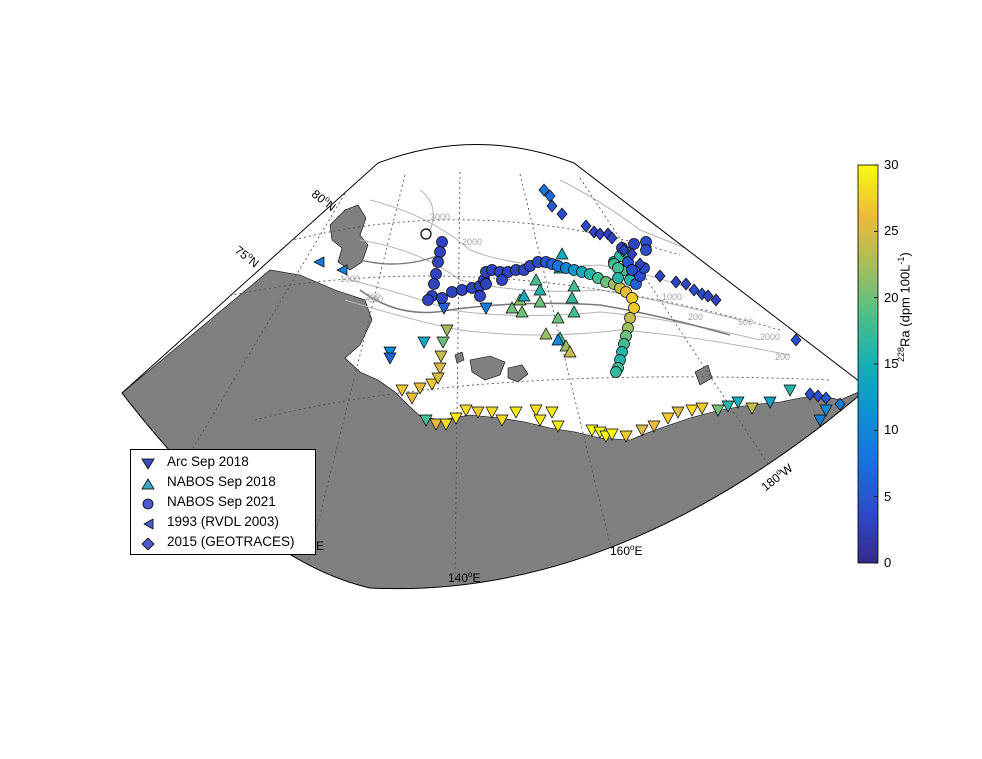 This screenshot has height=759, width=982. Describe the element at coordinates (231, 541) in the screenshot. I see `legend-label: 2015 (GEOTRACES)` at that location.